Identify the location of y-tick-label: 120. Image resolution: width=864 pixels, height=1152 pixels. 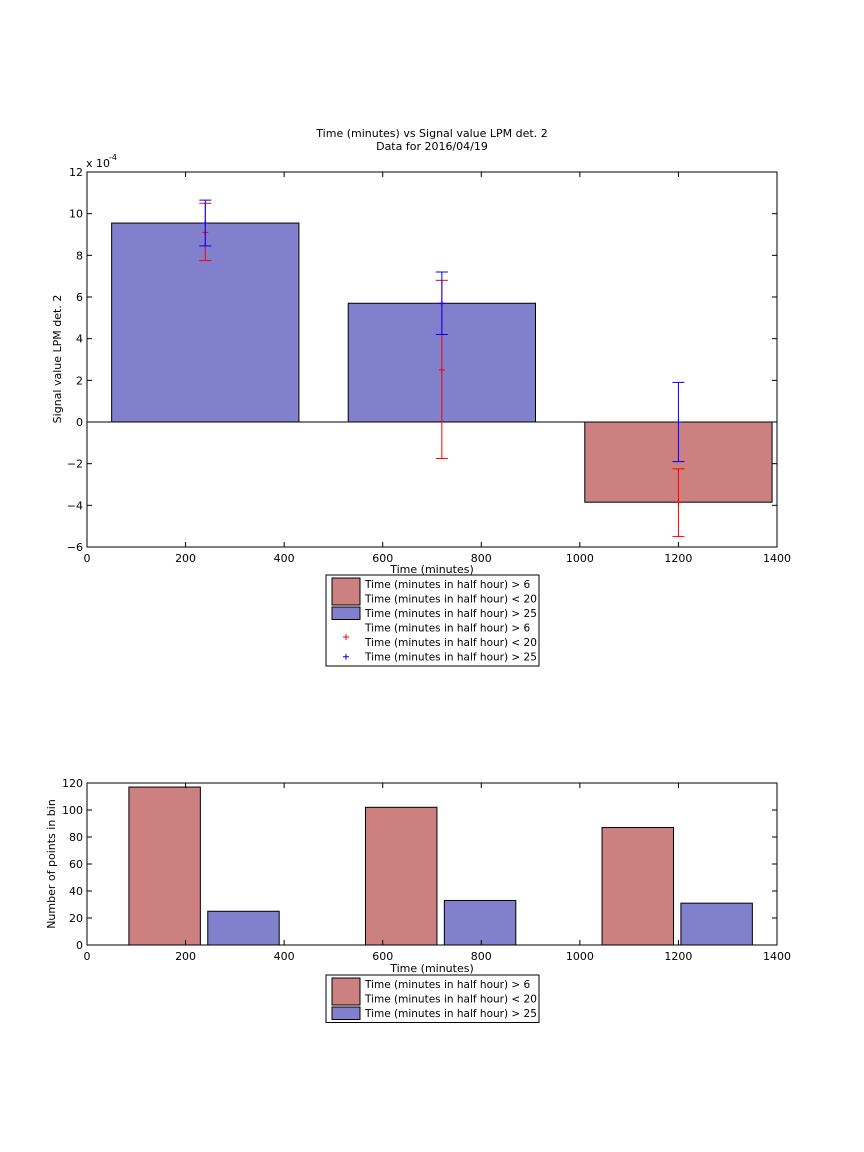
(72, 783).